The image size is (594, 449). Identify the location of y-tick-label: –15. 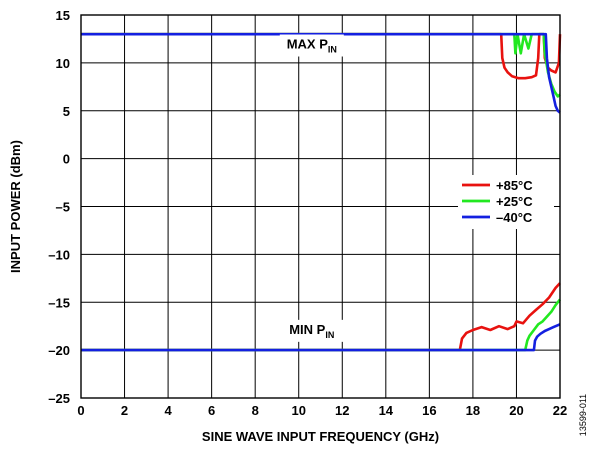
(59, 302).